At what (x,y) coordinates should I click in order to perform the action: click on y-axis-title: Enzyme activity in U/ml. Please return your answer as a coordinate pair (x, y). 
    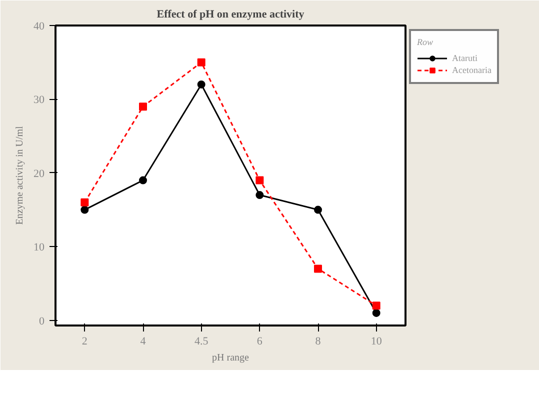
    Looking at the image, I should click on (20, 175).